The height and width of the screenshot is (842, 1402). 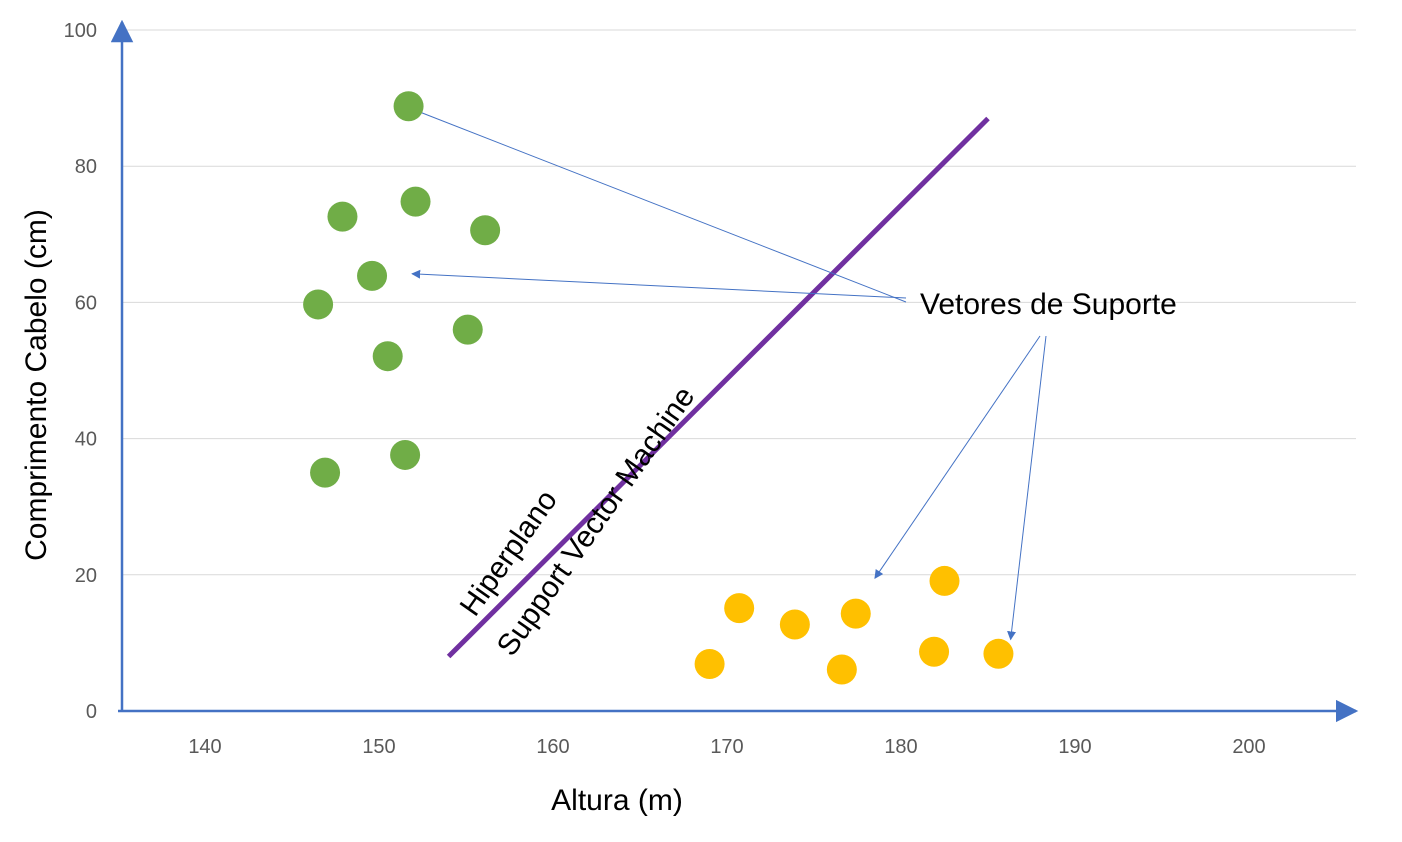 I want to click on y-tick-label-100: 100, so click(x=80, y=31).